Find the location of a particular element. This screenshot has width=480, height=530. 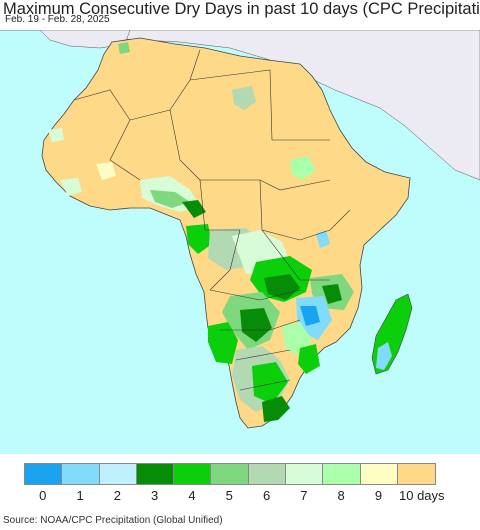

legend-label-3: 3 is located at coordinates (155, 495).